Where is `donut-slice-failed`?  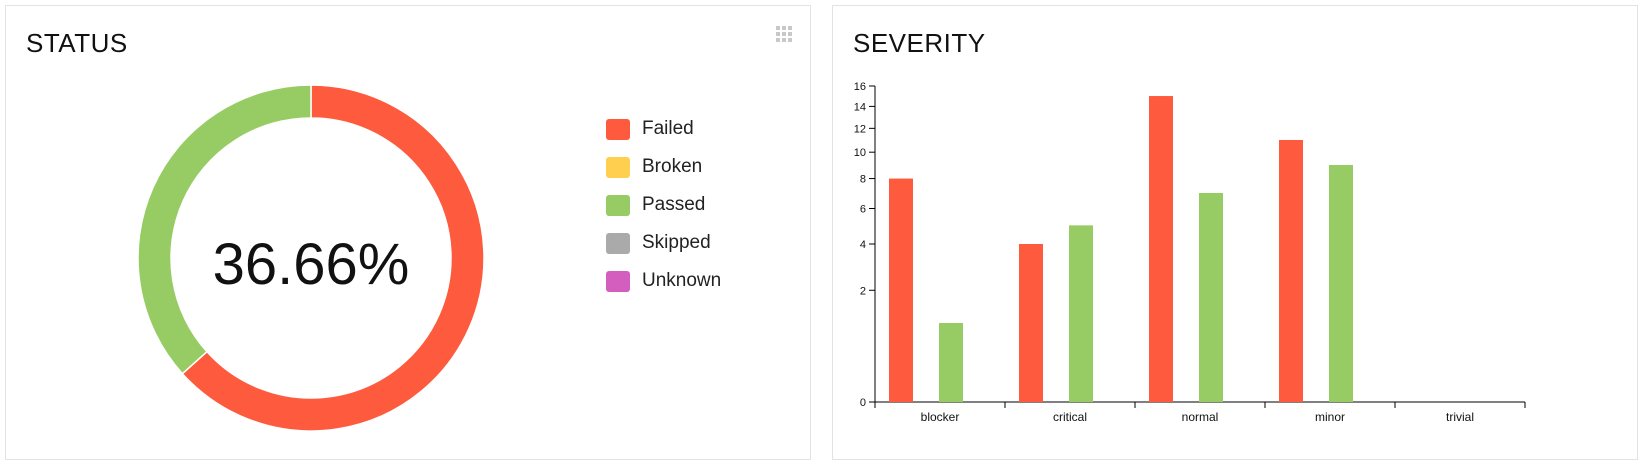
donut-slice-failed is located at coordinates (333, 258).